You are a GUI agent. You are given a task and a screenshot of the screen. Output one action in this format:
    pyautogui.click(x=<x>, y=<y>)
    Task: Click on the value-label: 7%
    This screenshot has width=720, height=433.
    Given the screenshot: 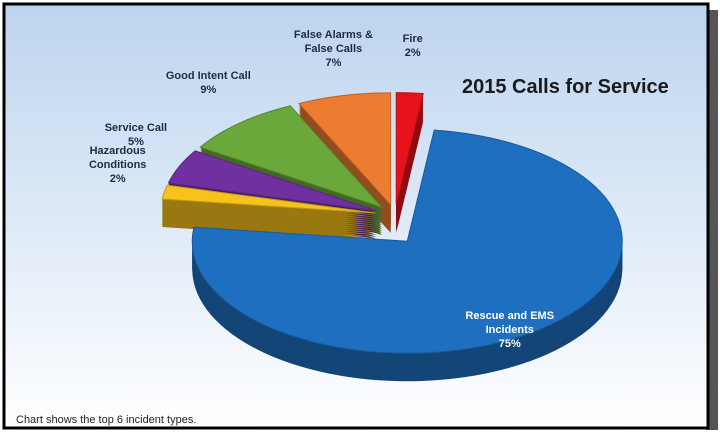 What is the action you would take?
    pyautogui.click(x=333, y=63)
    